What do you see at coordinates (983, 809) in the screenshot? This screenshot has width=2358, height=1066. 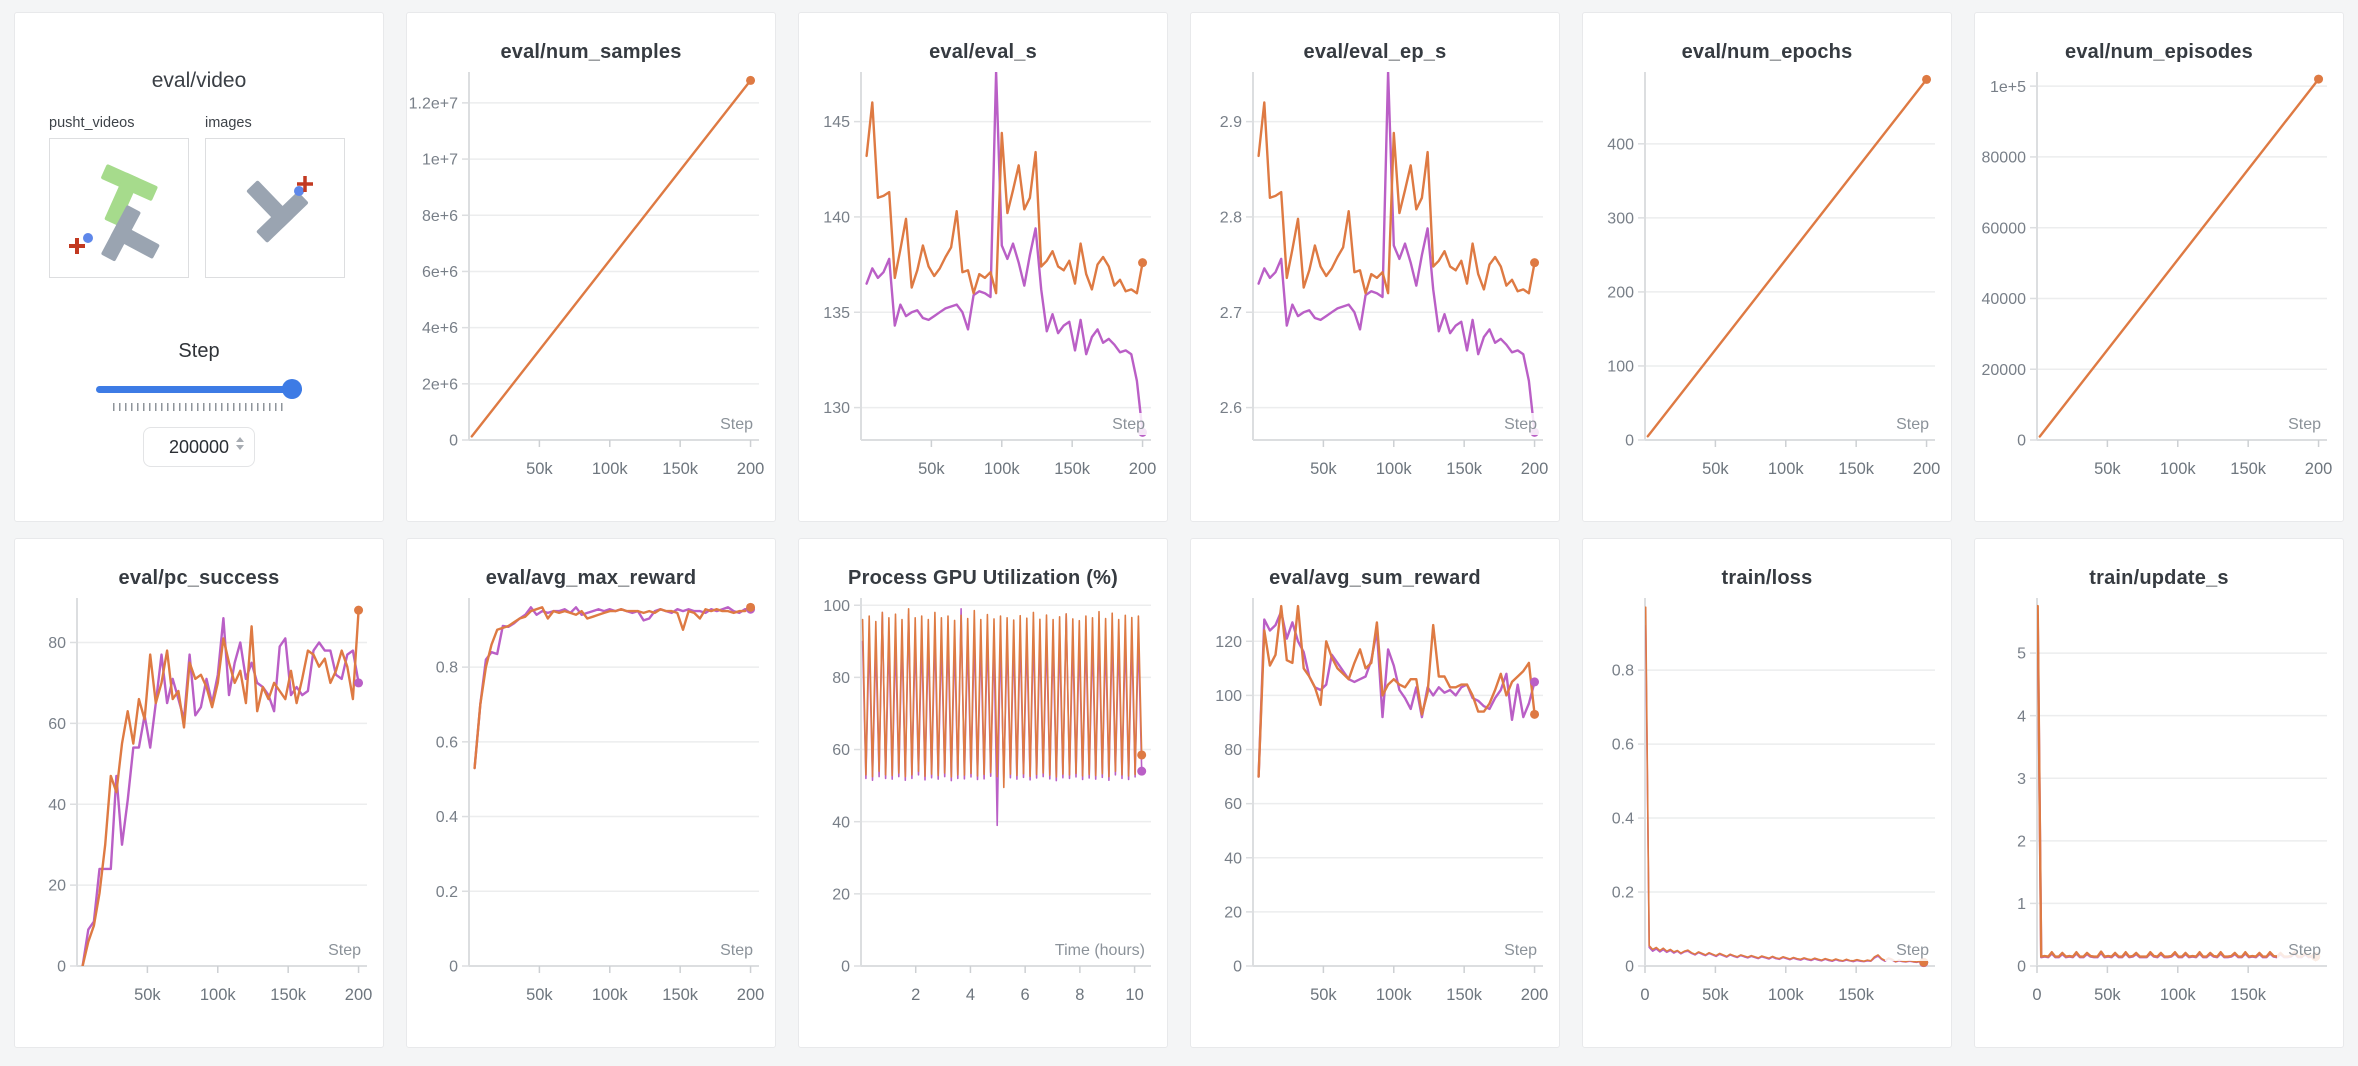 I see `chart-plot: 0 20 40 60 80 100 2 4 6 8 10 Time (hours)` at bounding box center [983, 809].